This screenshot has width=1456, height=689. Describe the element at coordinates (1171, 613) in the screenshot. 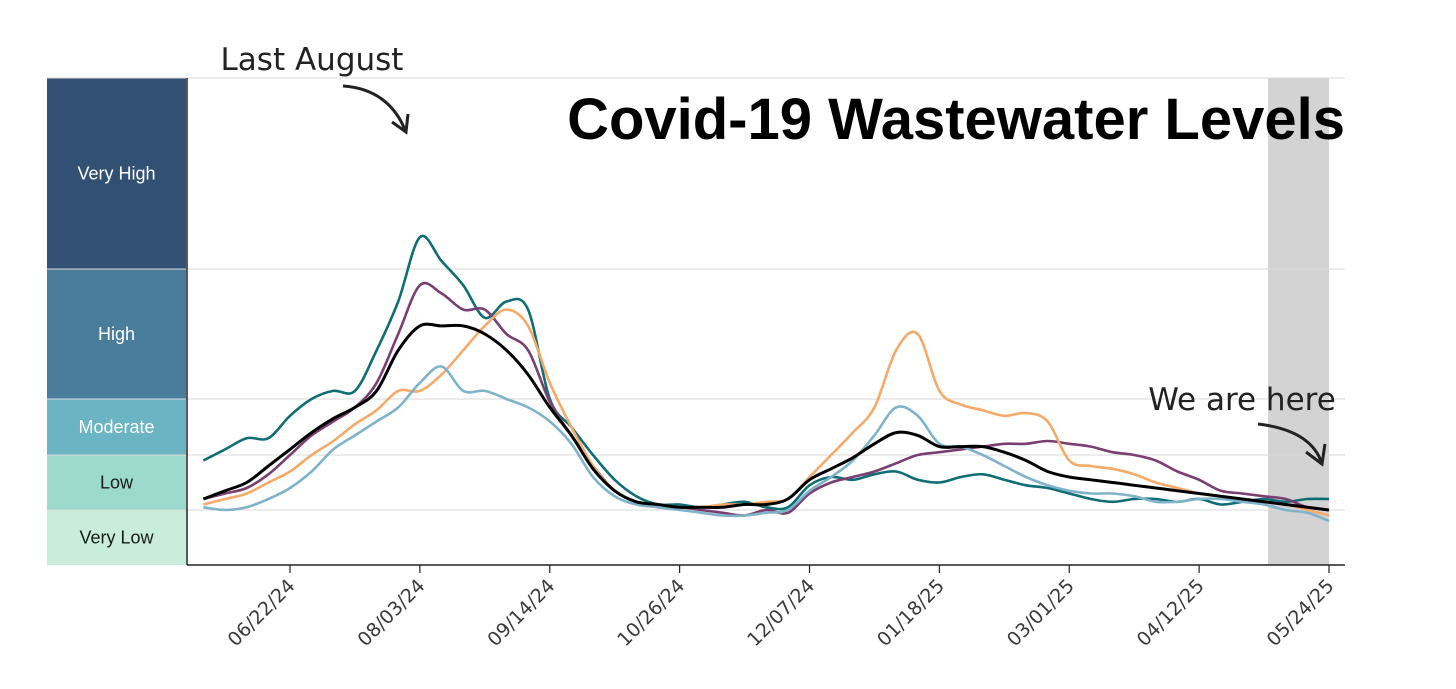

I see `x-tick-label: 04/12/25` at that location.